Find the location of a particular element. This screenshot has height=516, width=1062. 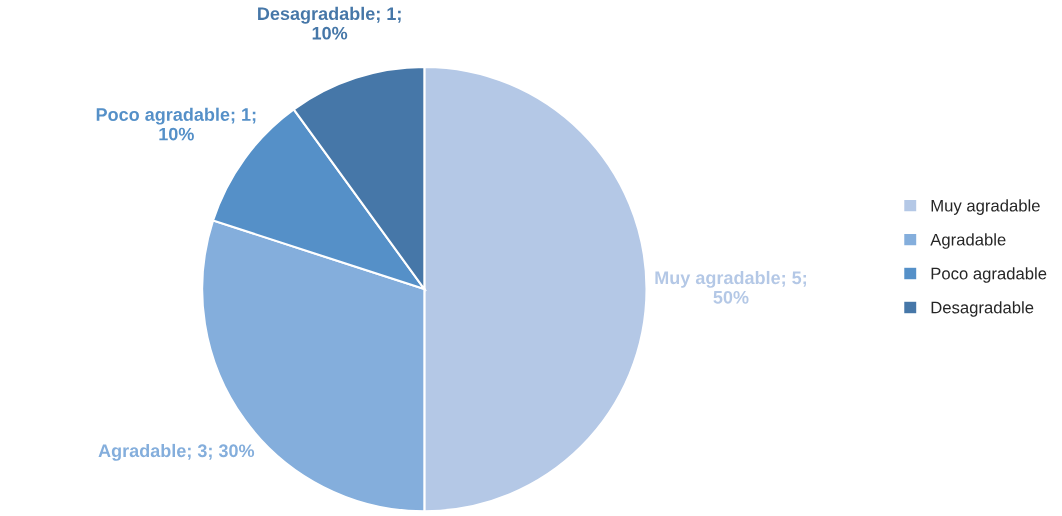

data-label: Agradable; 3; 30% is located at coordinates (176, 452).